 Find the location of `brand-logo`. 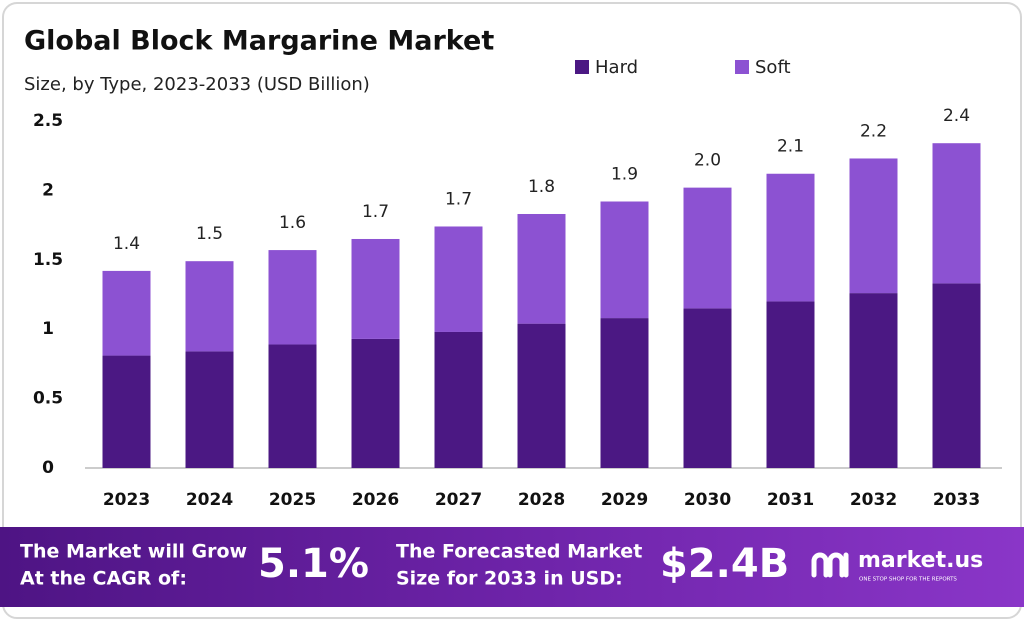

brand-logo is located at coordinates (830, 565).